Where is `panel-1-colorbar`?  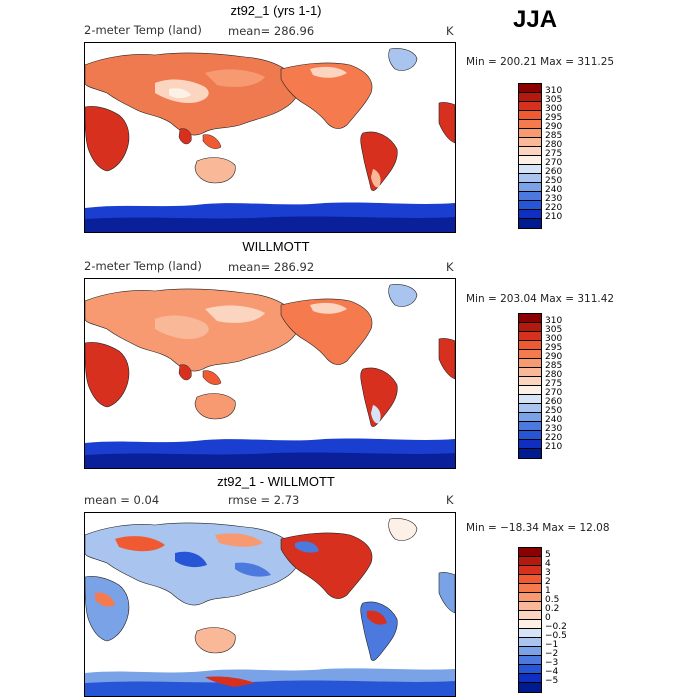 panel-1-colorbar is located at coordinates (530, 156).